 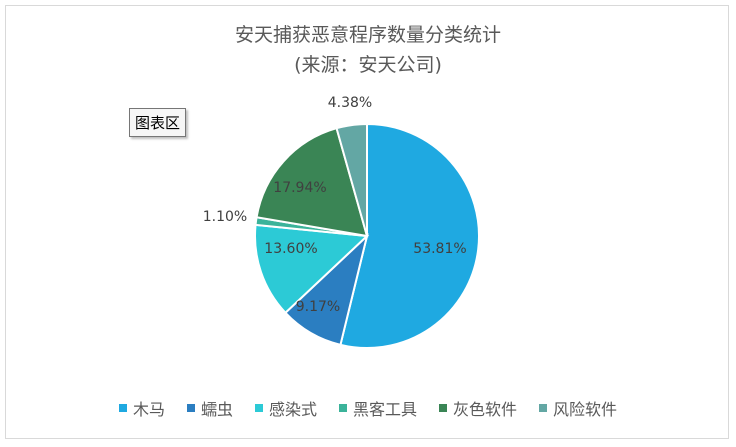 What do you see at coordinates (385, 409) in the screenshot?
I see `legend-label: 黑客工具` at bounding box center [385, 409].